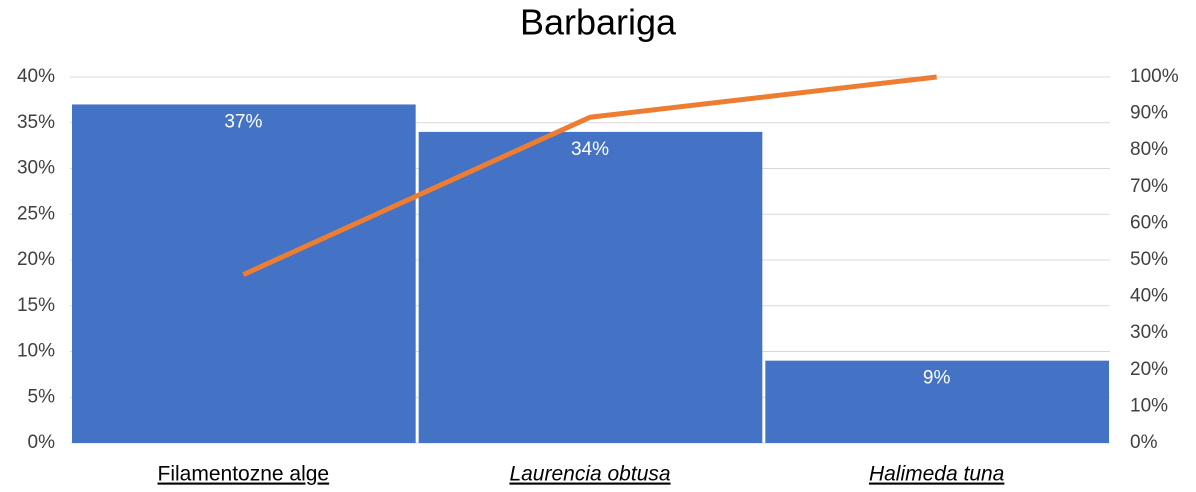 This screenshot has height=492, width=1196. Describe the element at coordinates (36, 213) in the screenshot. I see `y-tick-label: 25%` at that location.